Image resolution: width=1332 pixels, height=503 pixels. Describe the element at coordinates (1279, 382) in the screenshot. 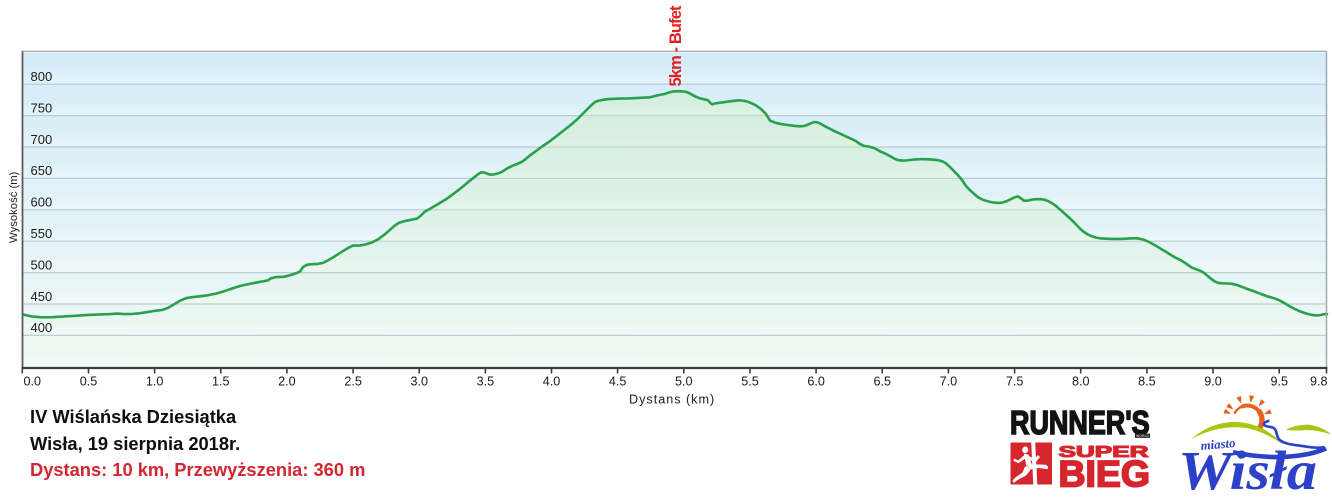

I see `svg-text: 9.5` at that location.